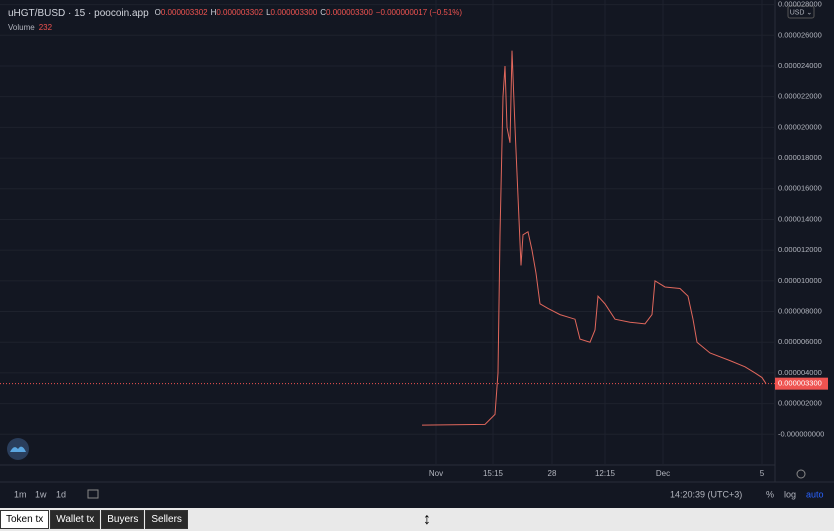 Image resolution: width=834 pixels, height=531 pixels. I want to click on price-tag: 0.000003300, so click(800, 383).